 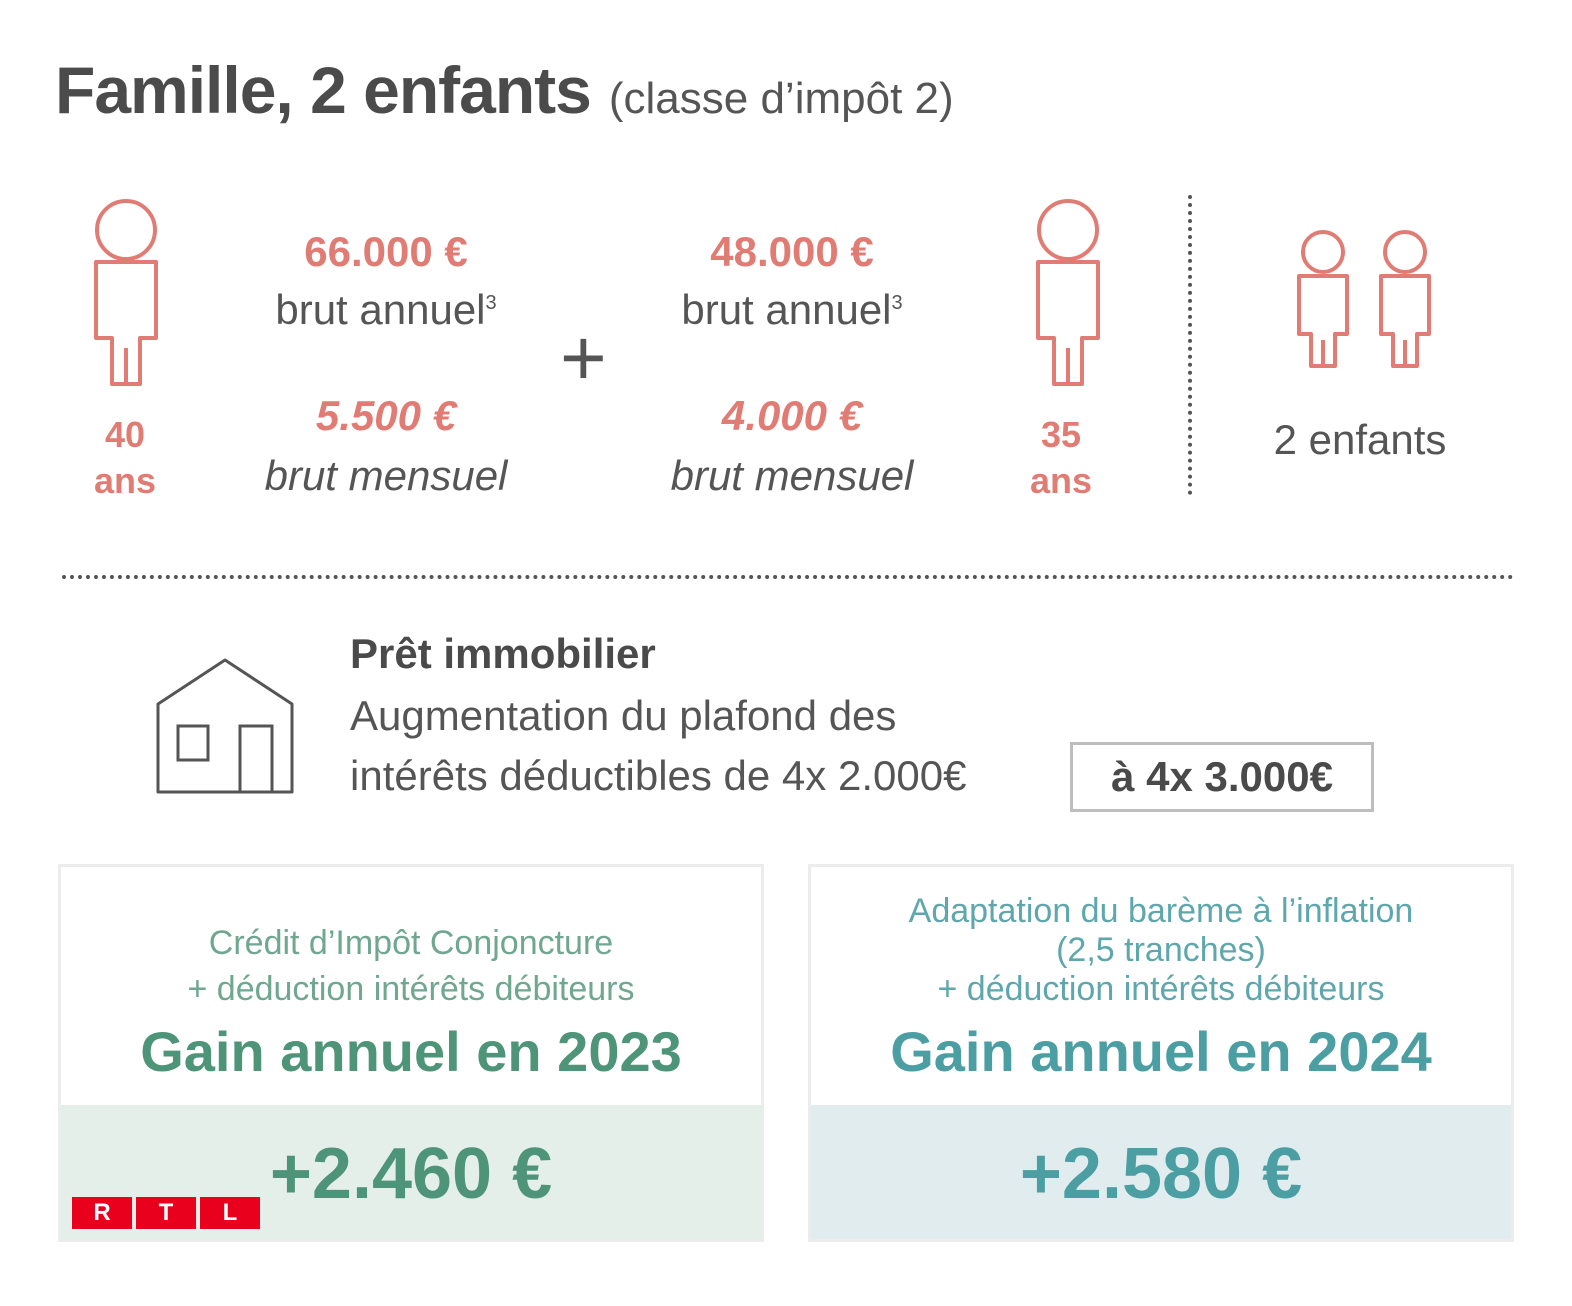 What do you see at coordinates (230, 1213) in the screenshot?
I see `logo-letter-l: L` at bounding box center [230, 1213].